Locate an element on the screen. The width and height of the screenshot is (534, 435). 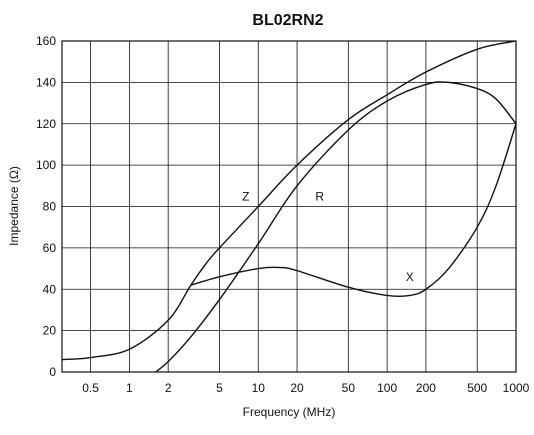
x-tick-label: 0.5 is located at coordinates (90, 388).